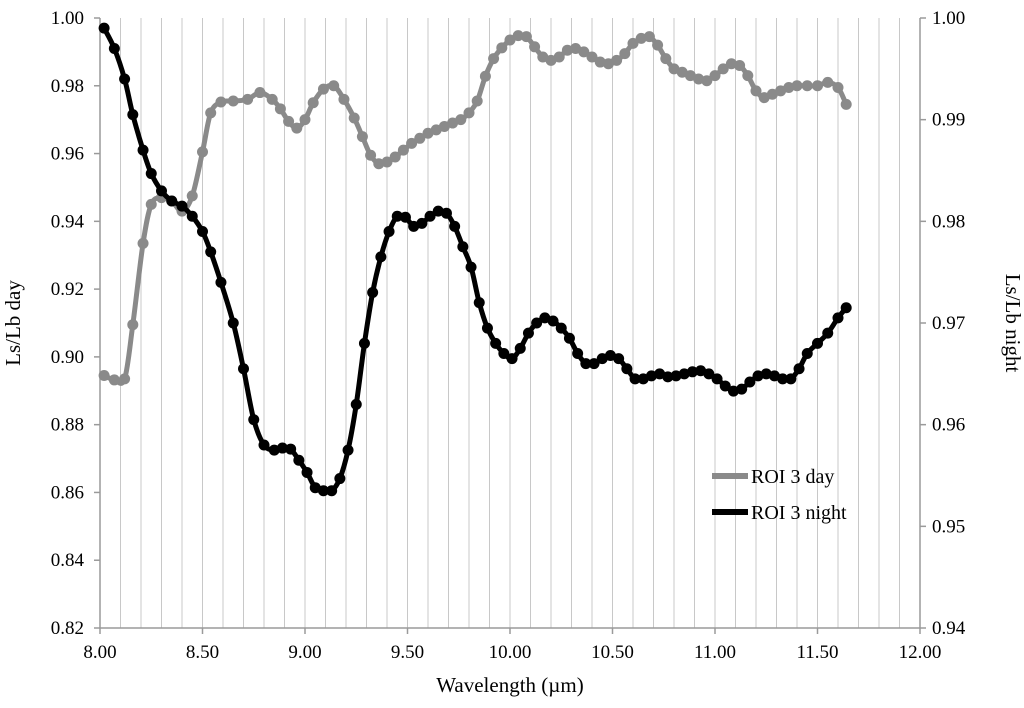 The height and width of the screenshot is (708, 1024). Describe the element at coordinates (67, 289) in the screenshot. I see `y-tick-label-left: 0.92` at that location.